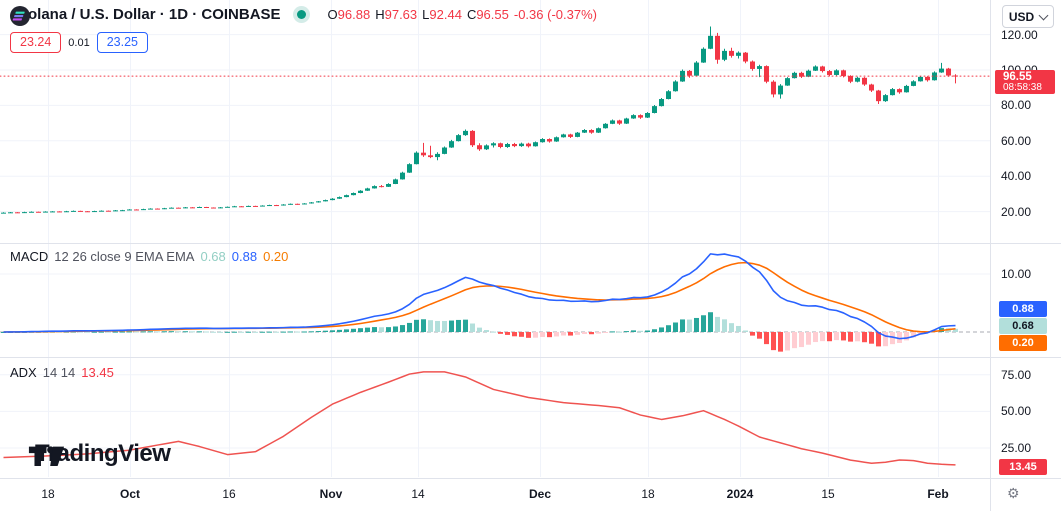  I want to click on spread-value: 0.01, so click(79, 42).